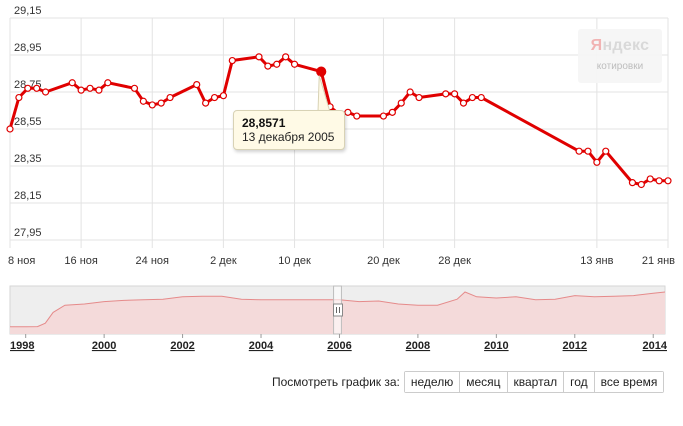 The image size is (683, 426). I want to click on period-label: Посмотреть график за:, so click(336, 382).